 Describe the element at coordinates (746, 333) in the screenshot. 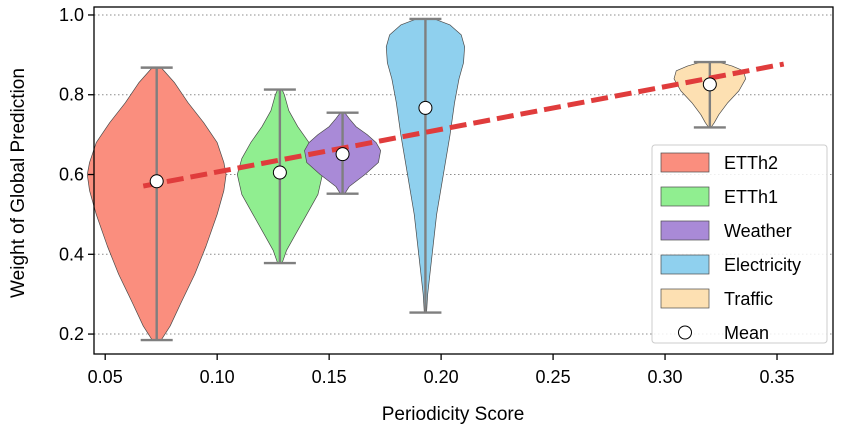

I see `legend-label-mean: Mean` at that location.